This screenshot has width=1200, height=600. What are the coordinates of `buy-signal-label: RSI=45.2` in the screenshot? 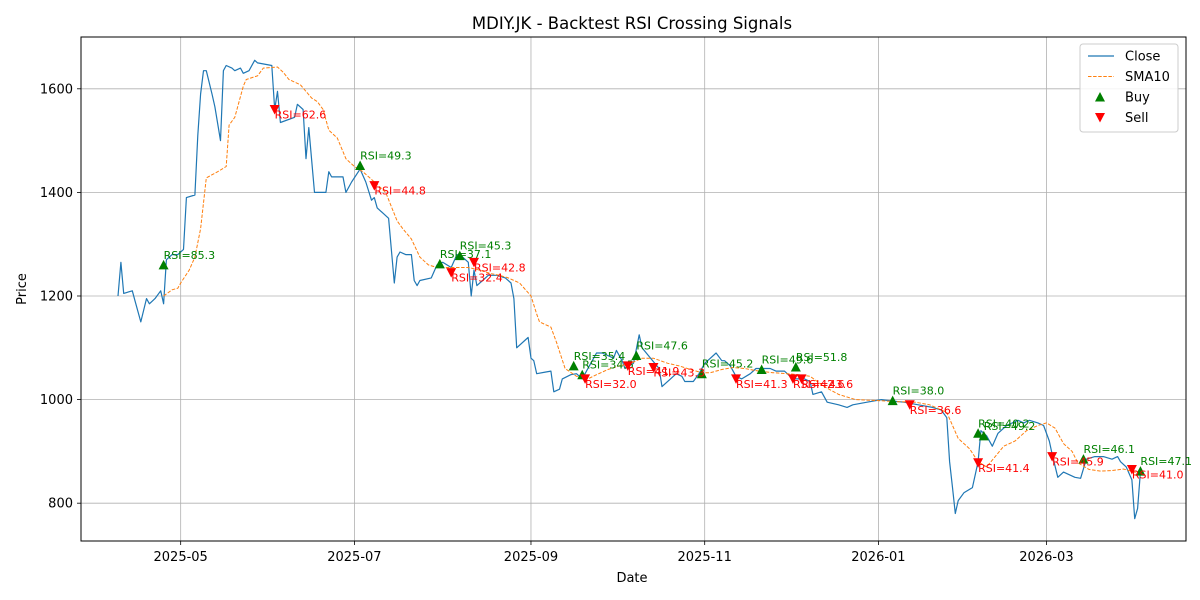 It's located at (728, 364).